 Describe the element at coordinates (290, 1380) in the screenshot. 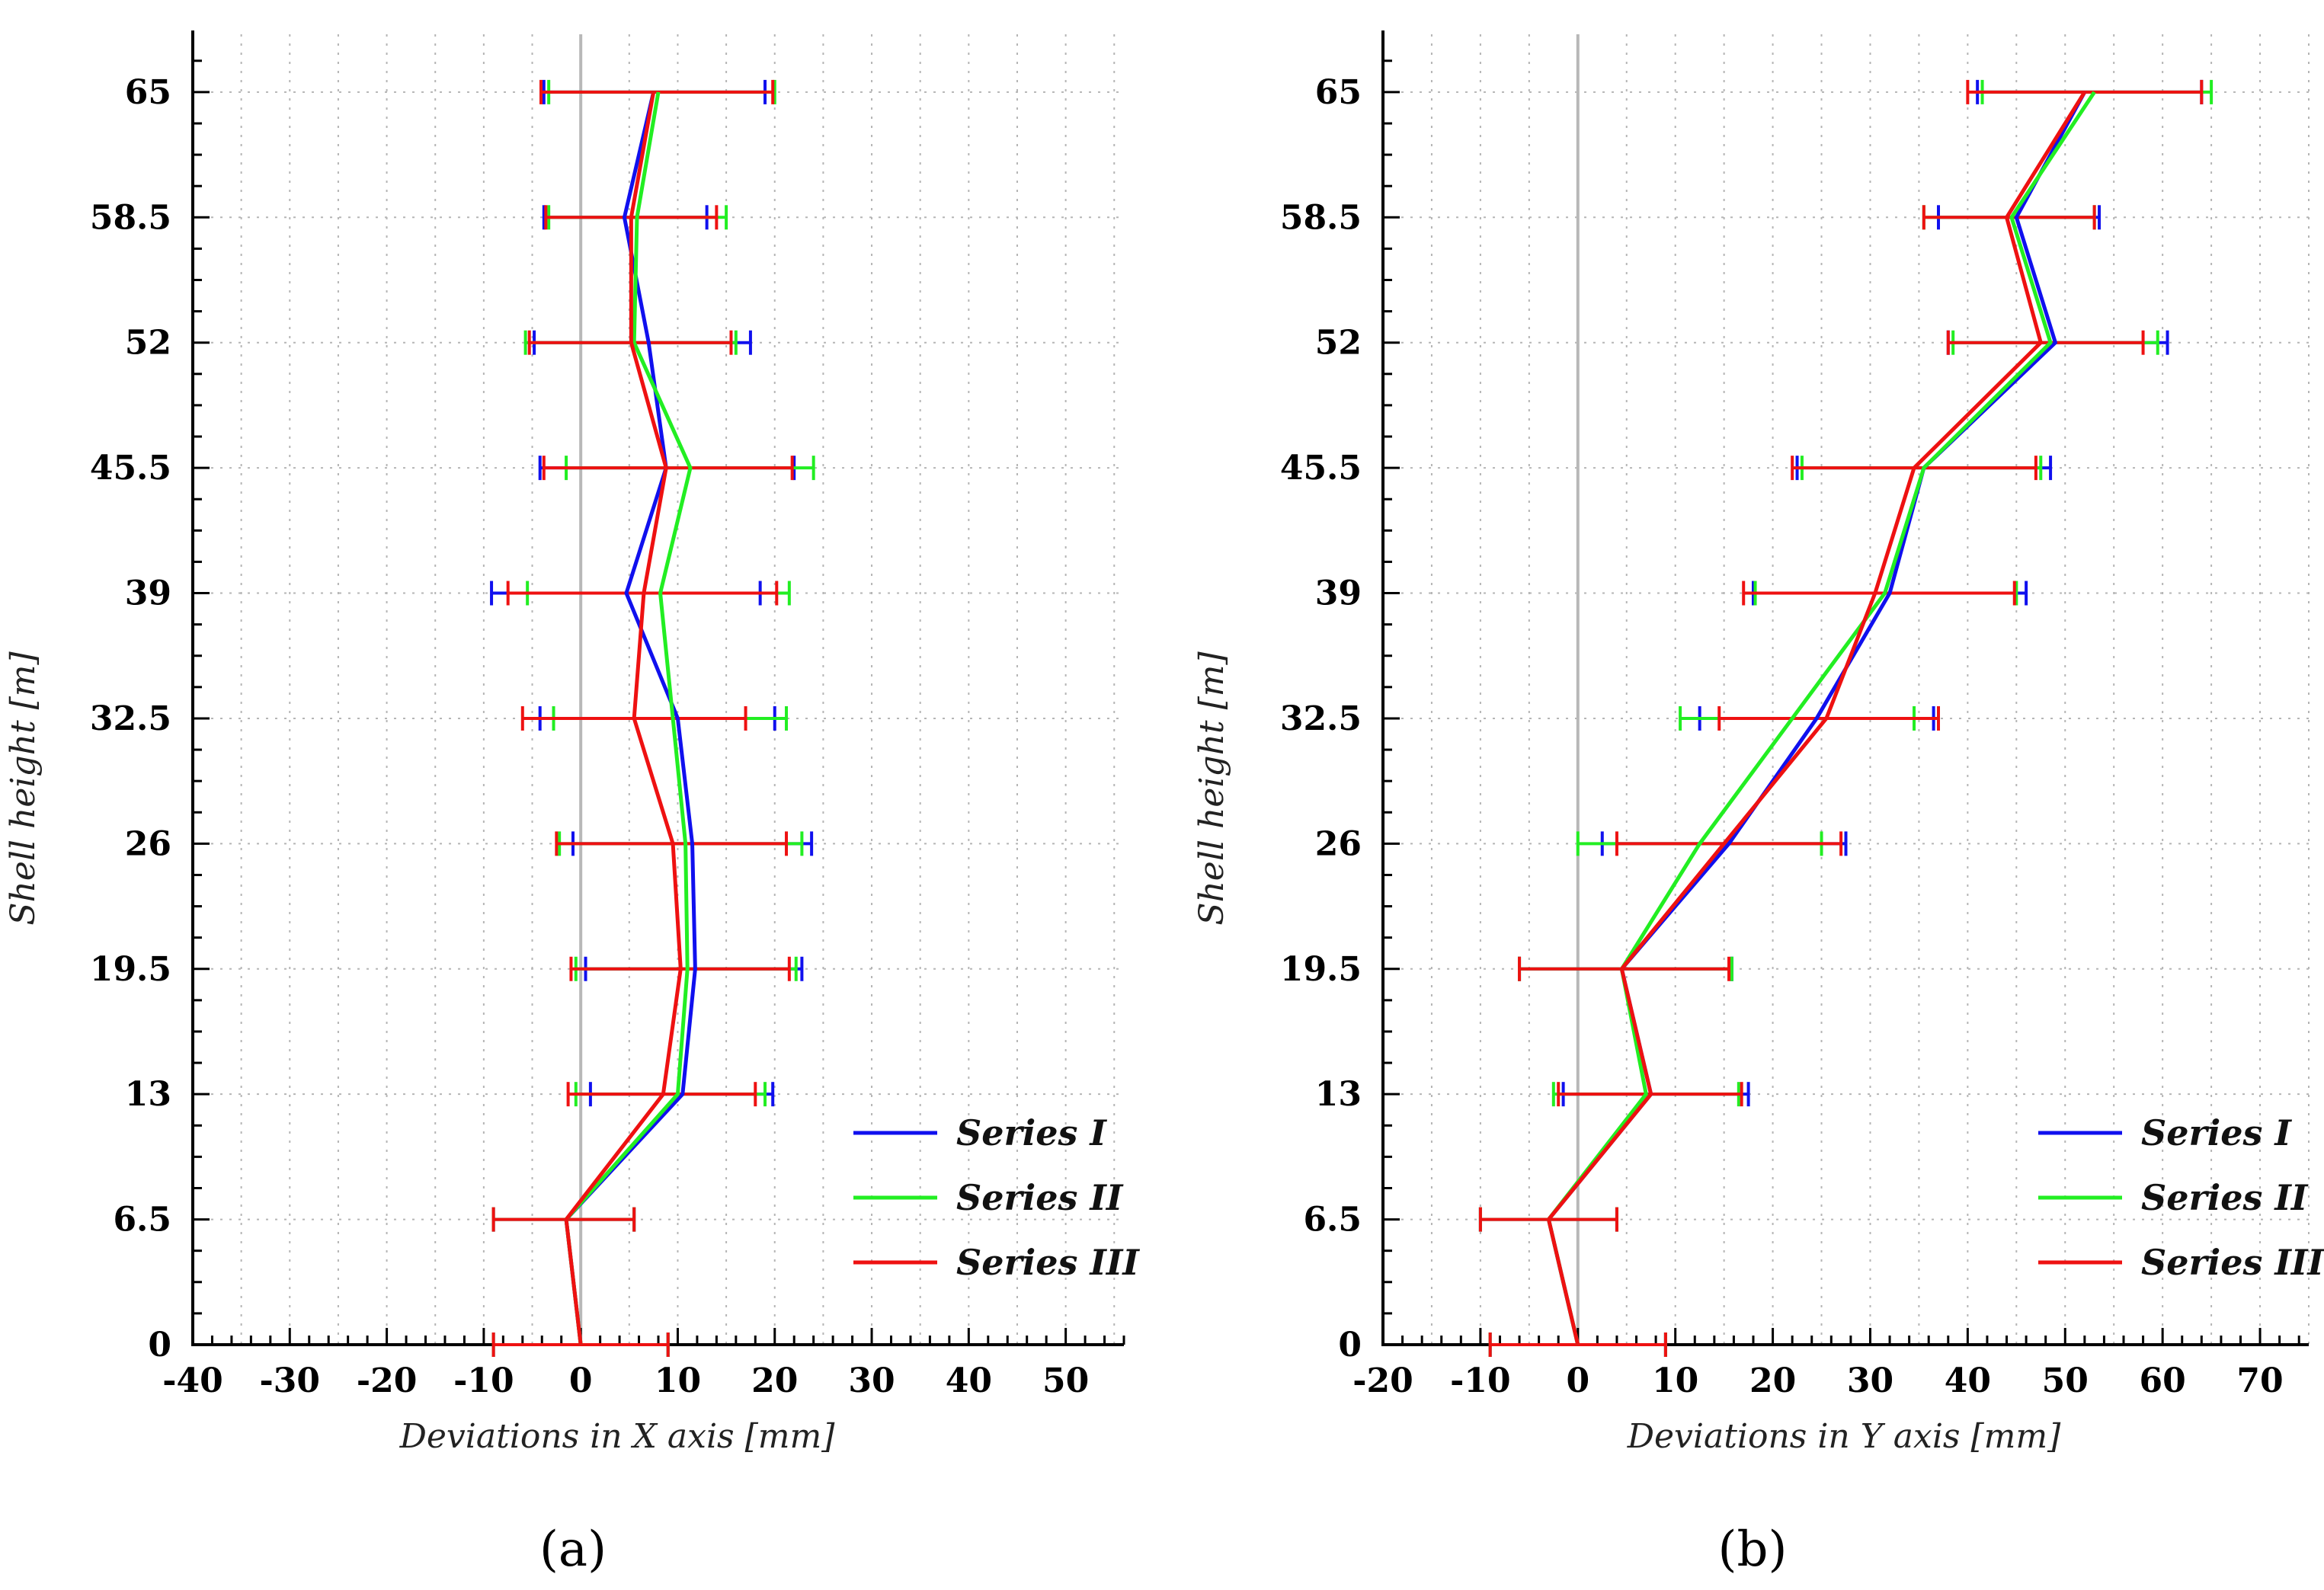

I see `x-tick-label: -30` at that location.